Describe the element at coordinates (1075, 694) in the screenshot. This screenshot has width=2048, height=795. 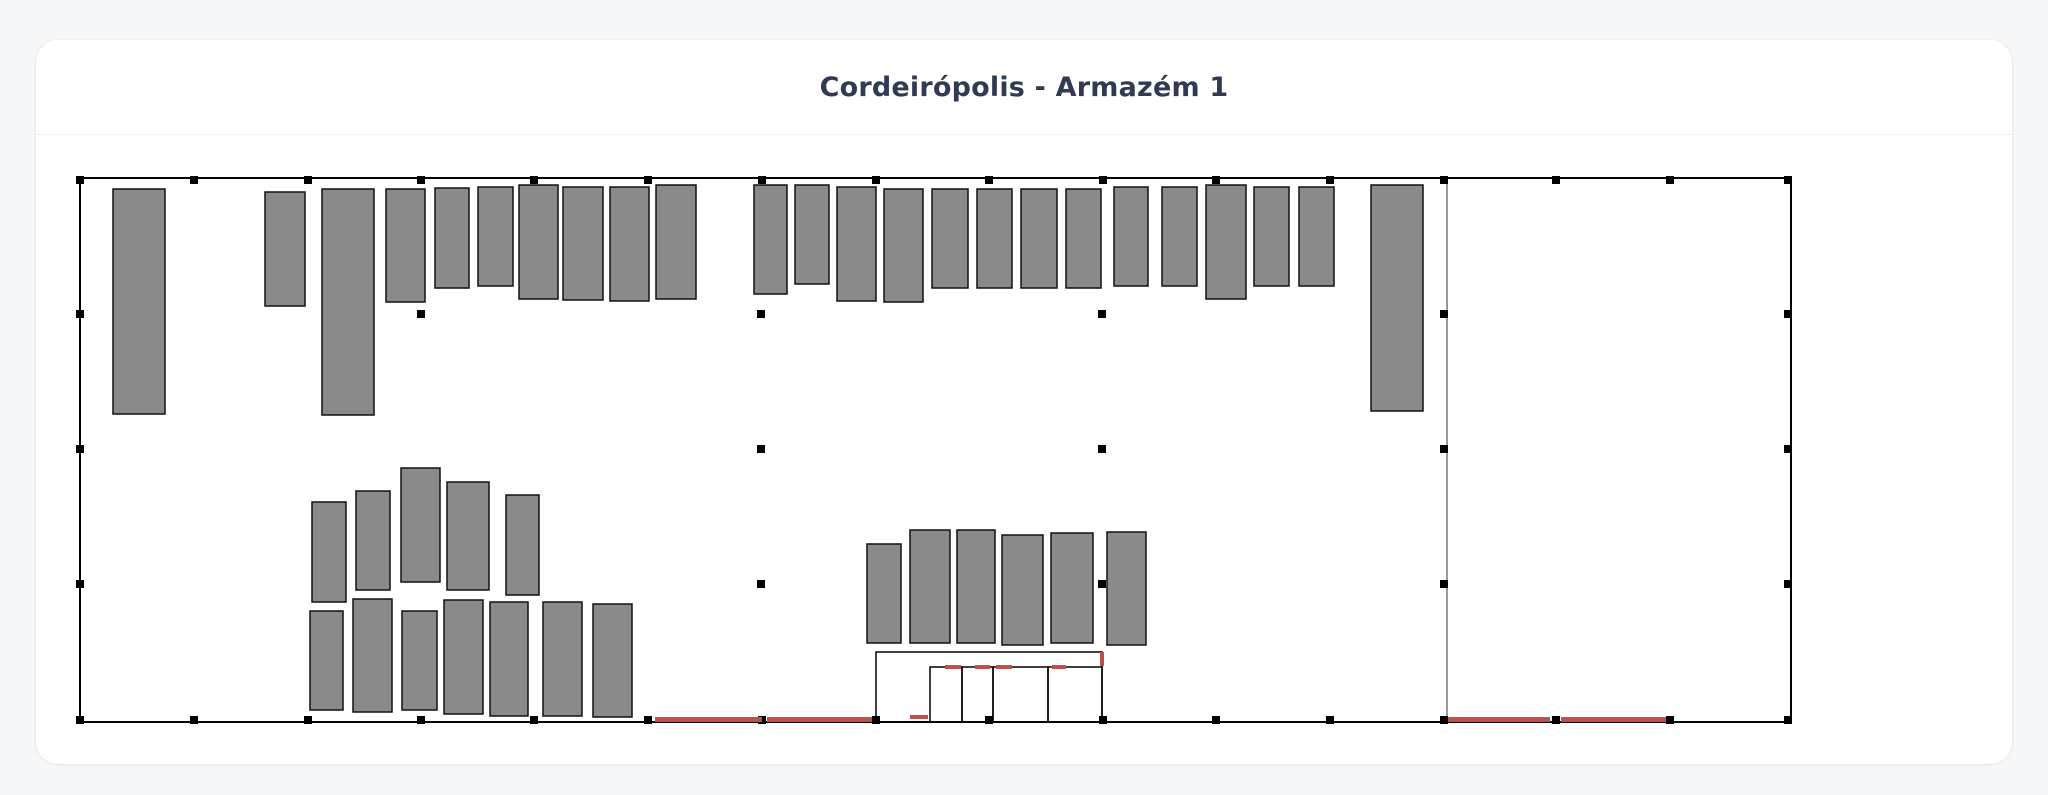
I see `office-room` at that location.